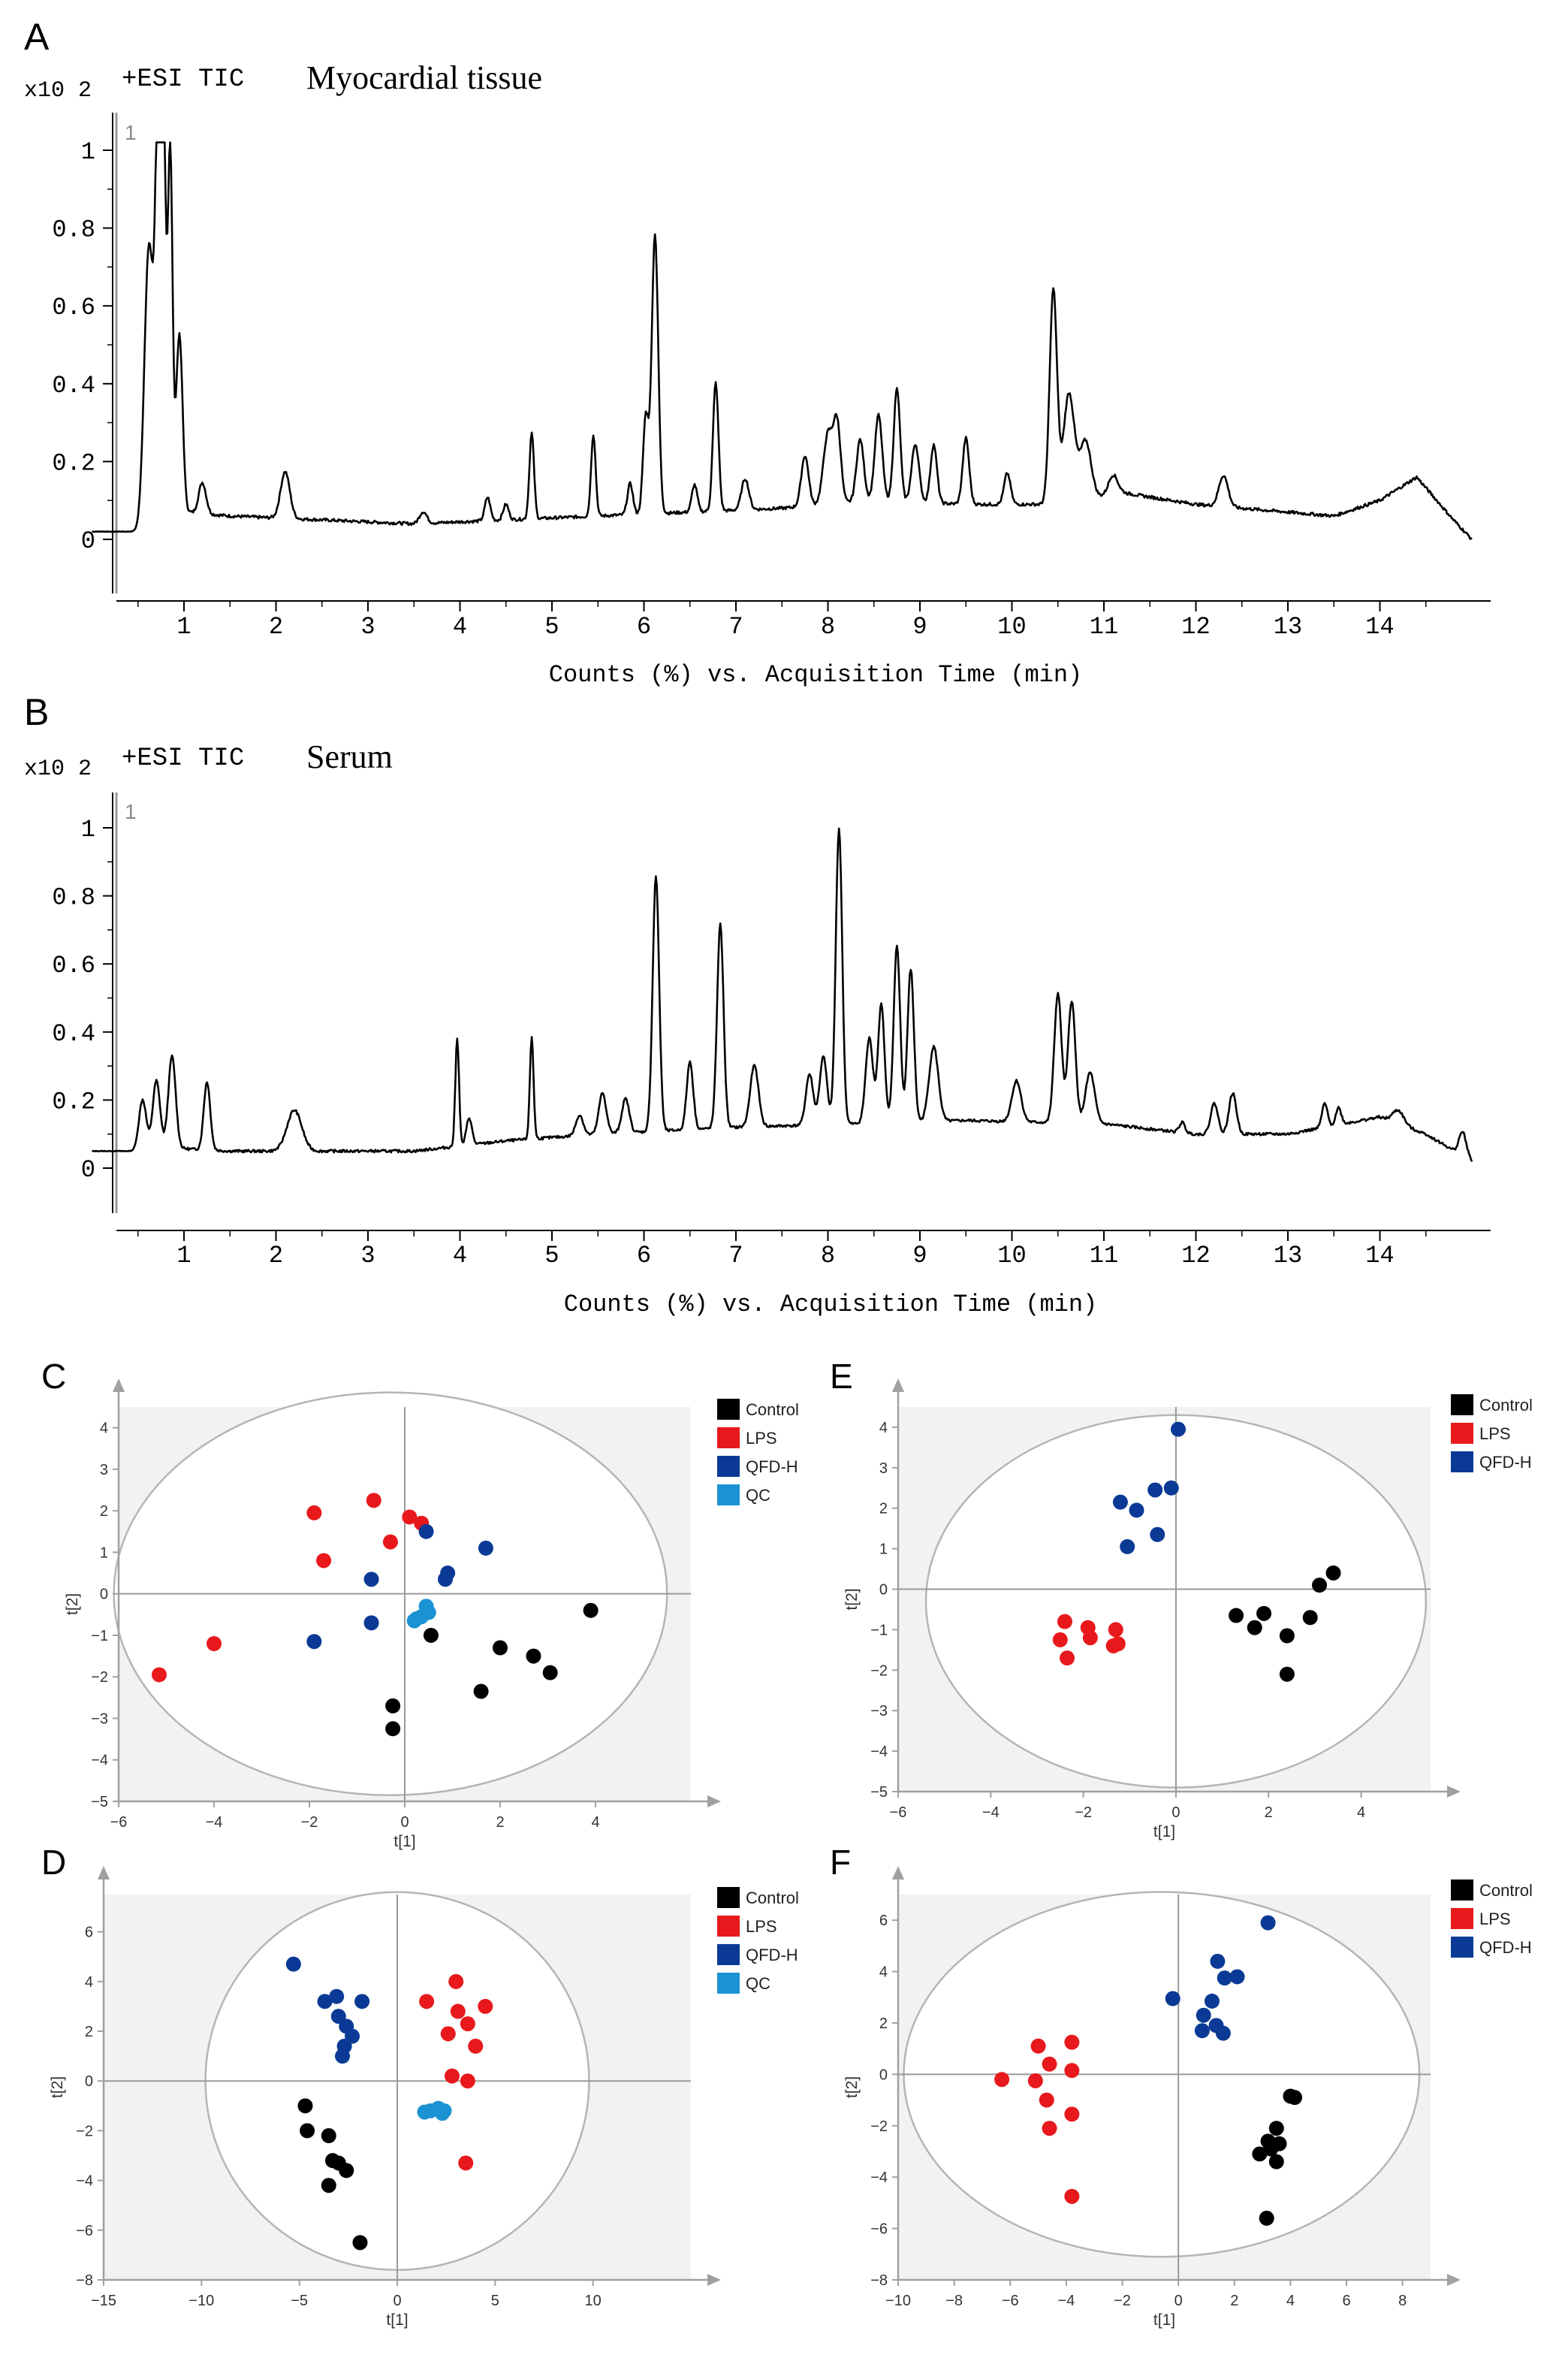  Describe the element at coordinates (954, 2301) in the screenshot. I see `x-tick-label: −8` at that location.